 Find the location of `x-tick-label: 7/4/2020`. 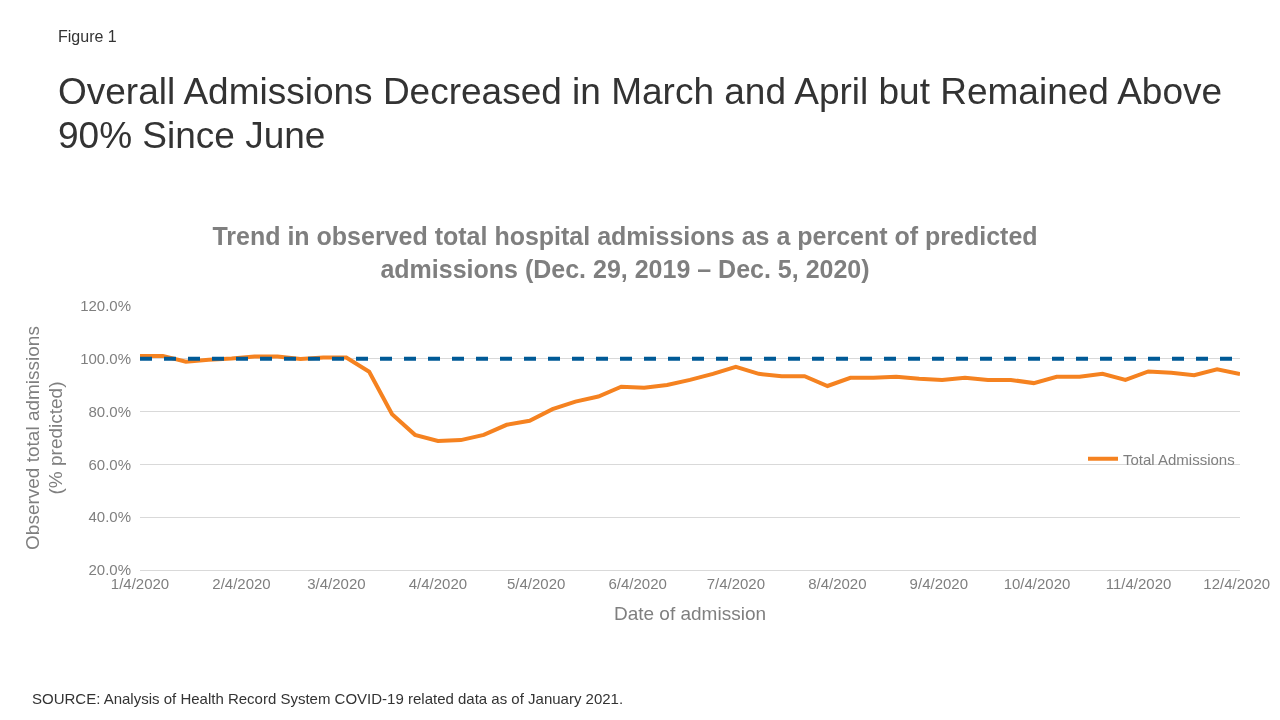

x-tick-label: 7/4/2020 is located at coordinates (736, 583).